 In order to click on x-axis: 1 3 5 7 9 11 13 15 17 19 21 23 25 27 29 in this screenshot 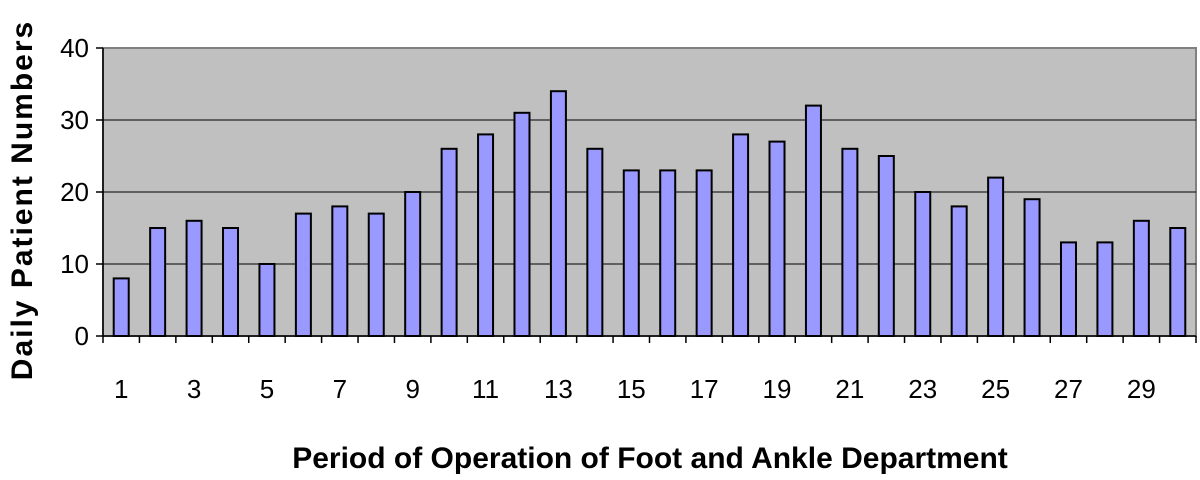, I will do `click(649, 369)`.